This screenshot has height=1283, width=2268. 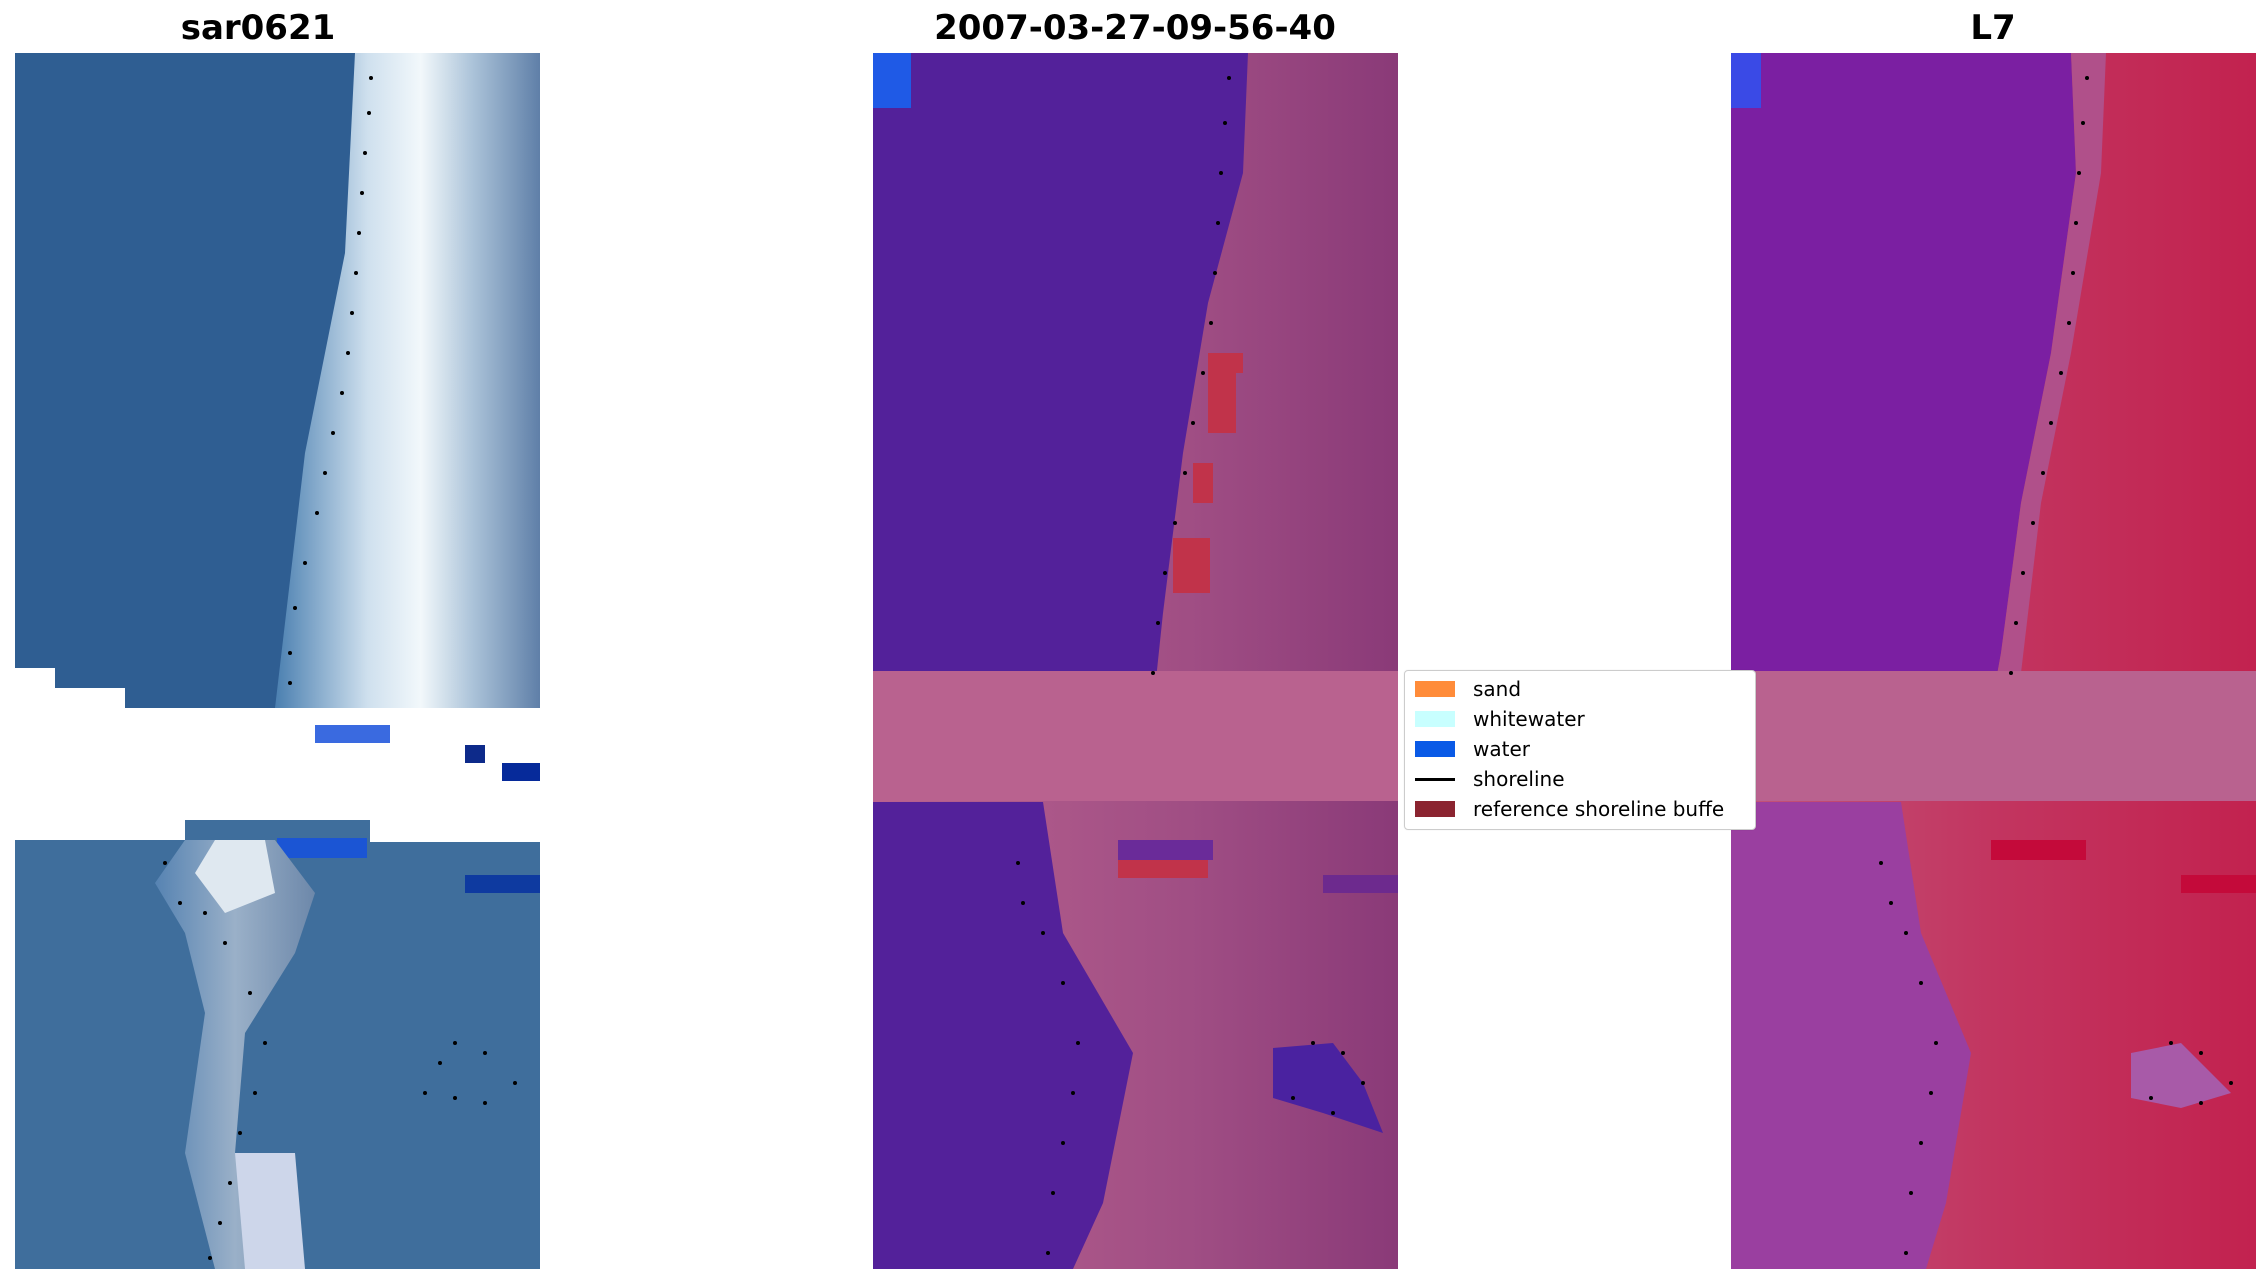 I want to click on legend-item-water: water, so click(x=1472, y=749).